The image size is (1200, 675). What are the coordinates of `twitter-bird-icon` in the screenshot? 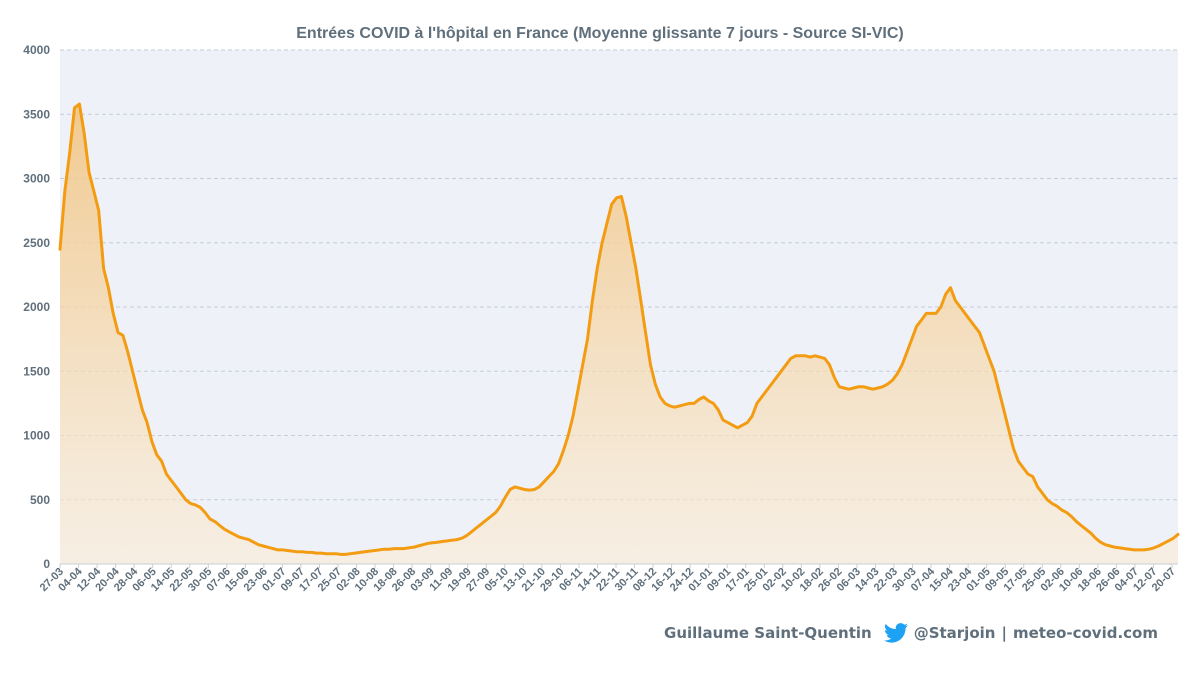 It's located at (895, 633).